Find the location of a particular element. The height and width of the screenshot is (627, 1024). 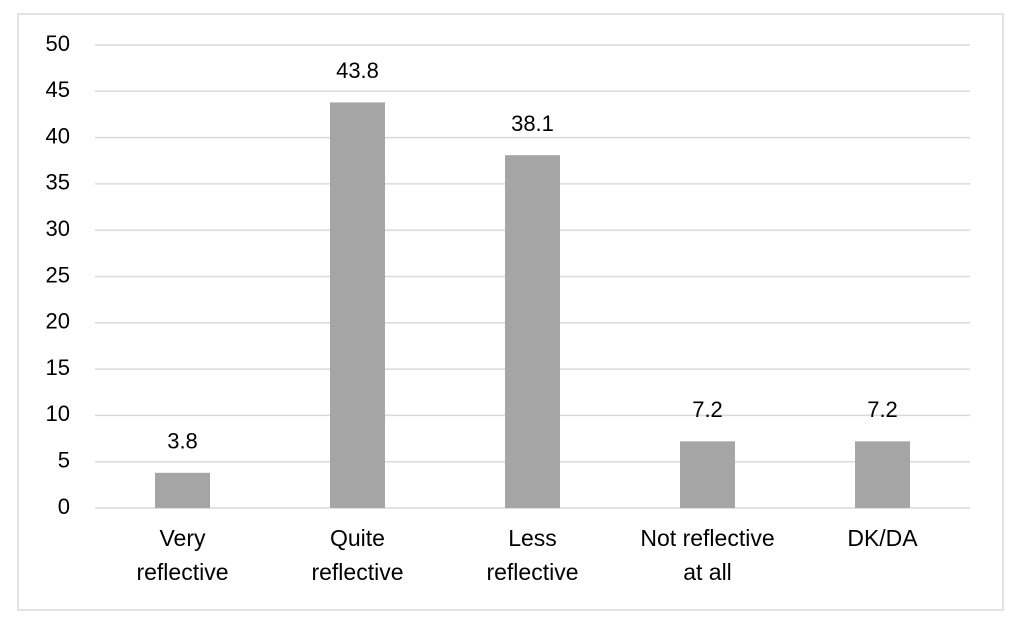

x-tick-label: Quite reflective is located at coordinates (357, 555).